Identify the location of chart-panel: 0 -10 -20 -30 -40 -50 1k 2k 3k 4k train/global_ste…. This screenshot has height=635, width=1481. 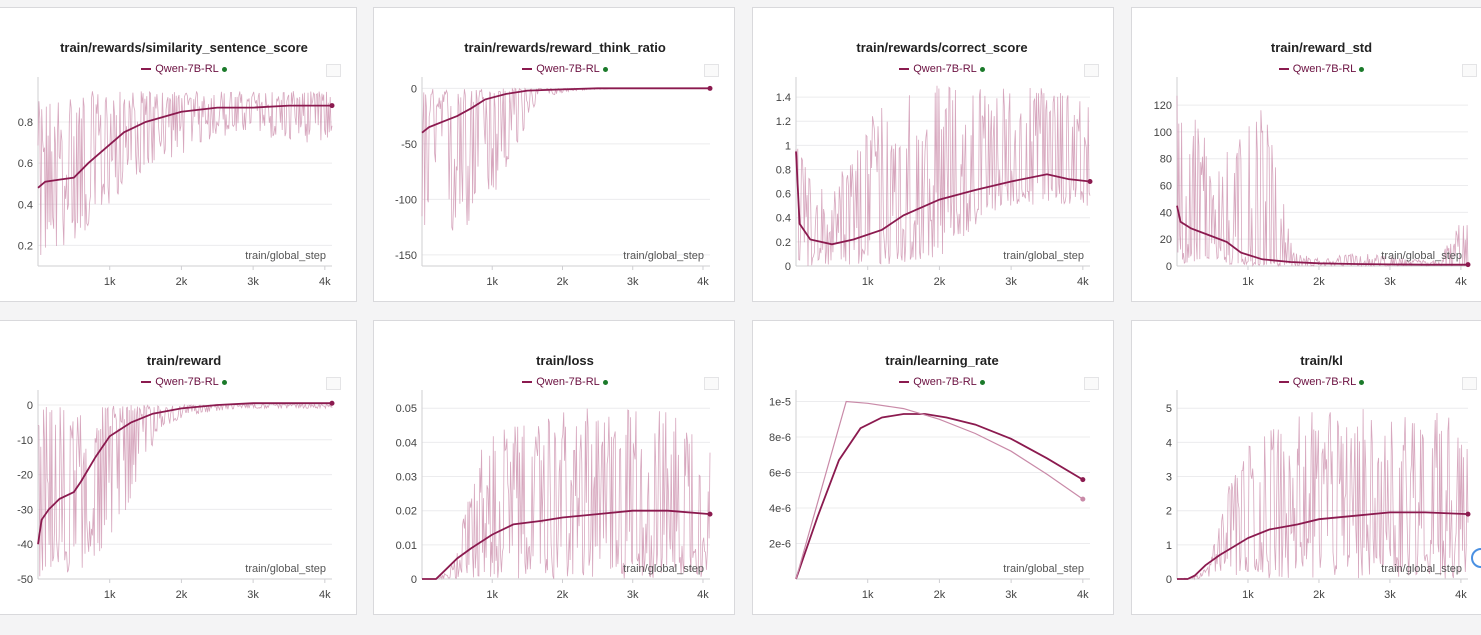
(178, 467).